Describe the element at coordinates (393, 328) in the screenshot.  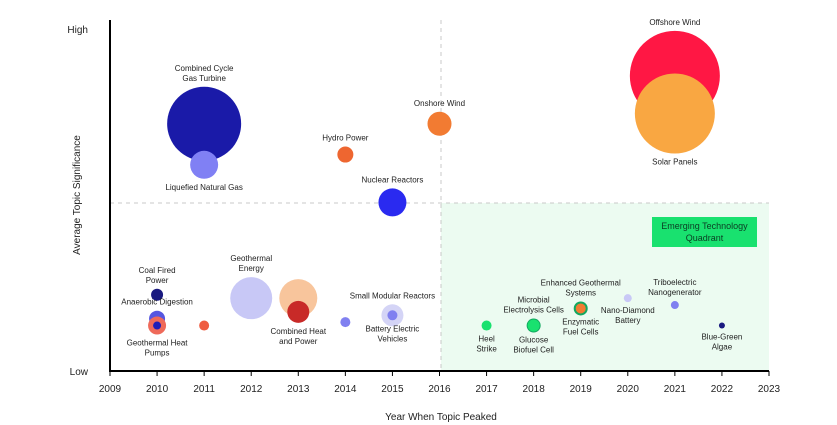
I see `bubble-label-battery-electric-vehicles-line-1: Battery Electric` at that location.